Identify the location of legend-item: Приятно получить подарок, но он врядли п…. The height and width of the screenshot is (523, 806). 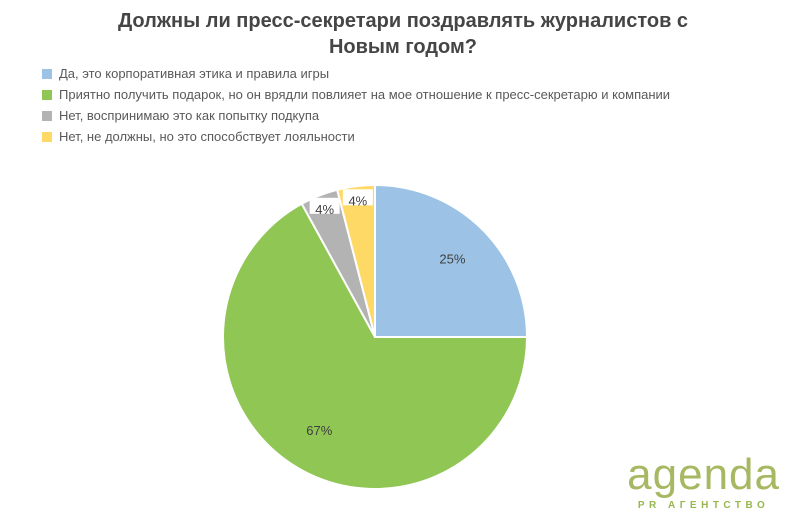
(356, 94).